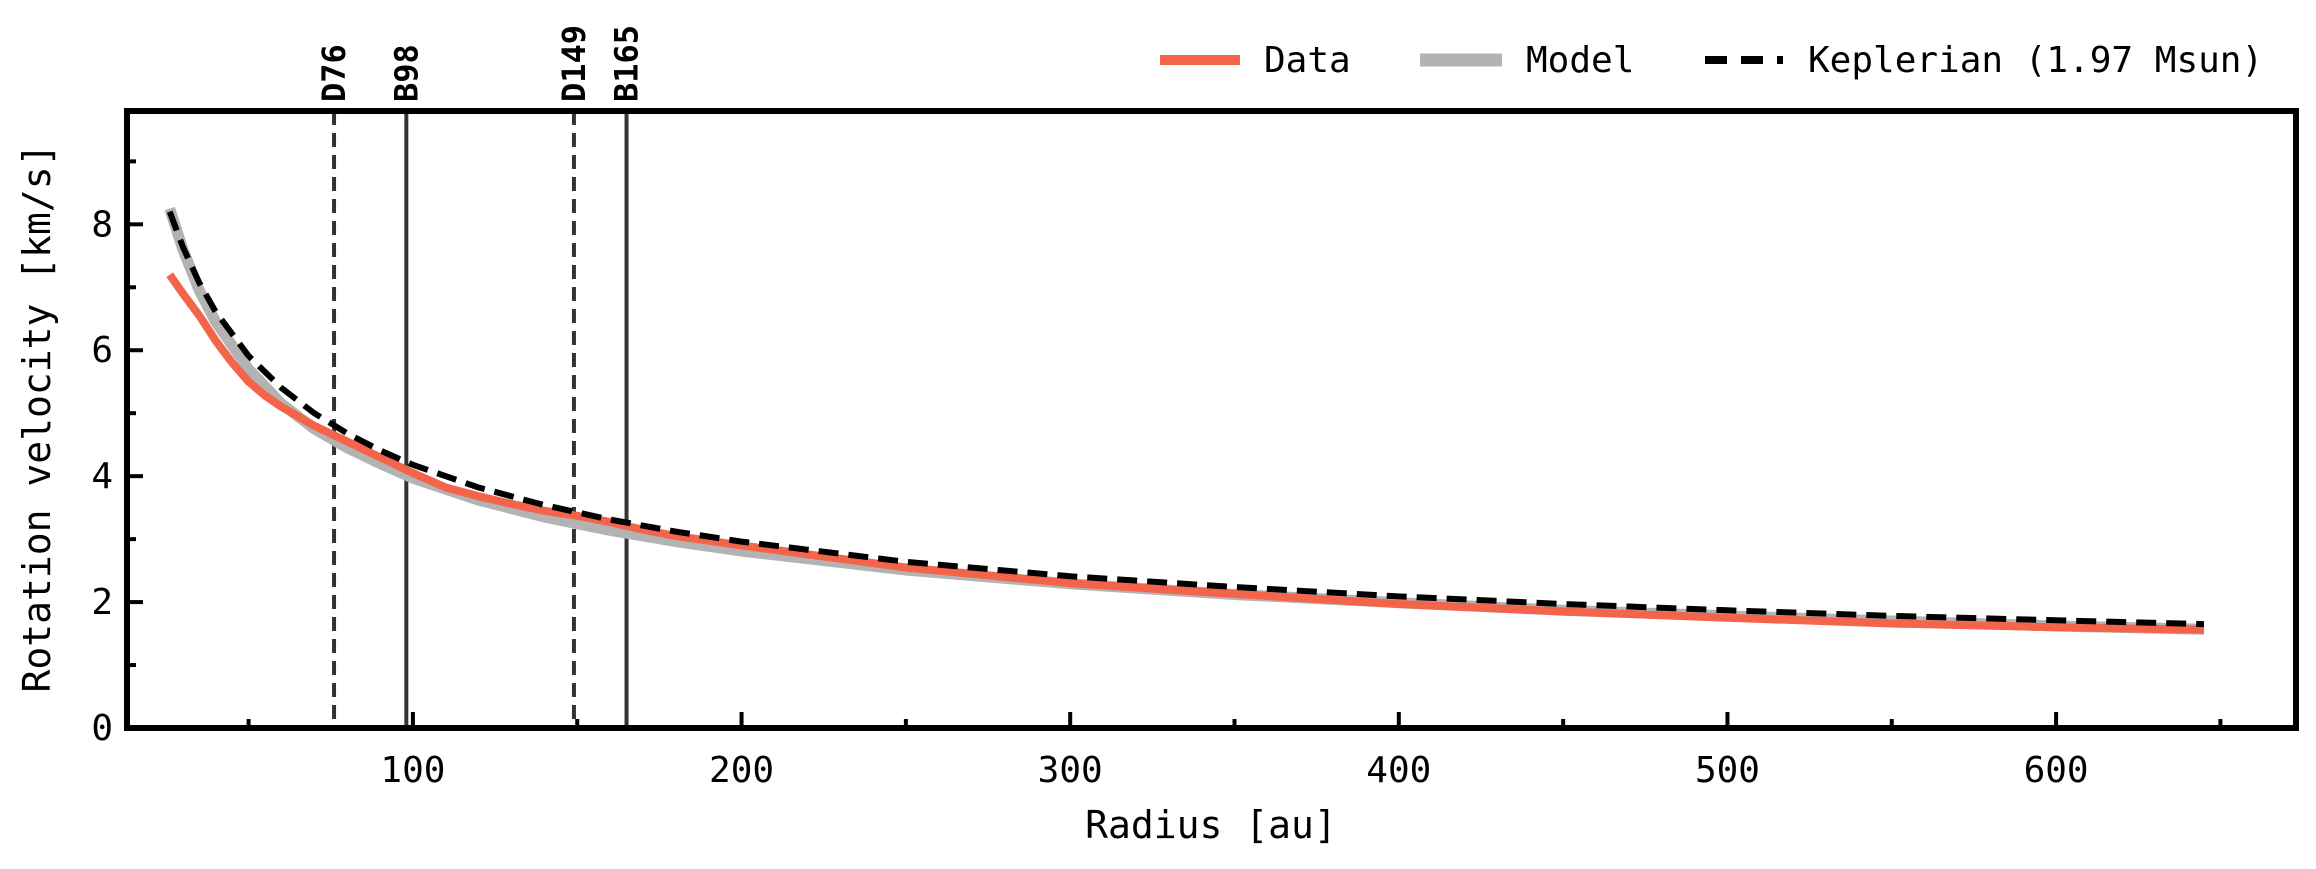 The width and height of the screenshot is (2316, 869). I want to click on legend-label-model: Model, so click(1580, 60).